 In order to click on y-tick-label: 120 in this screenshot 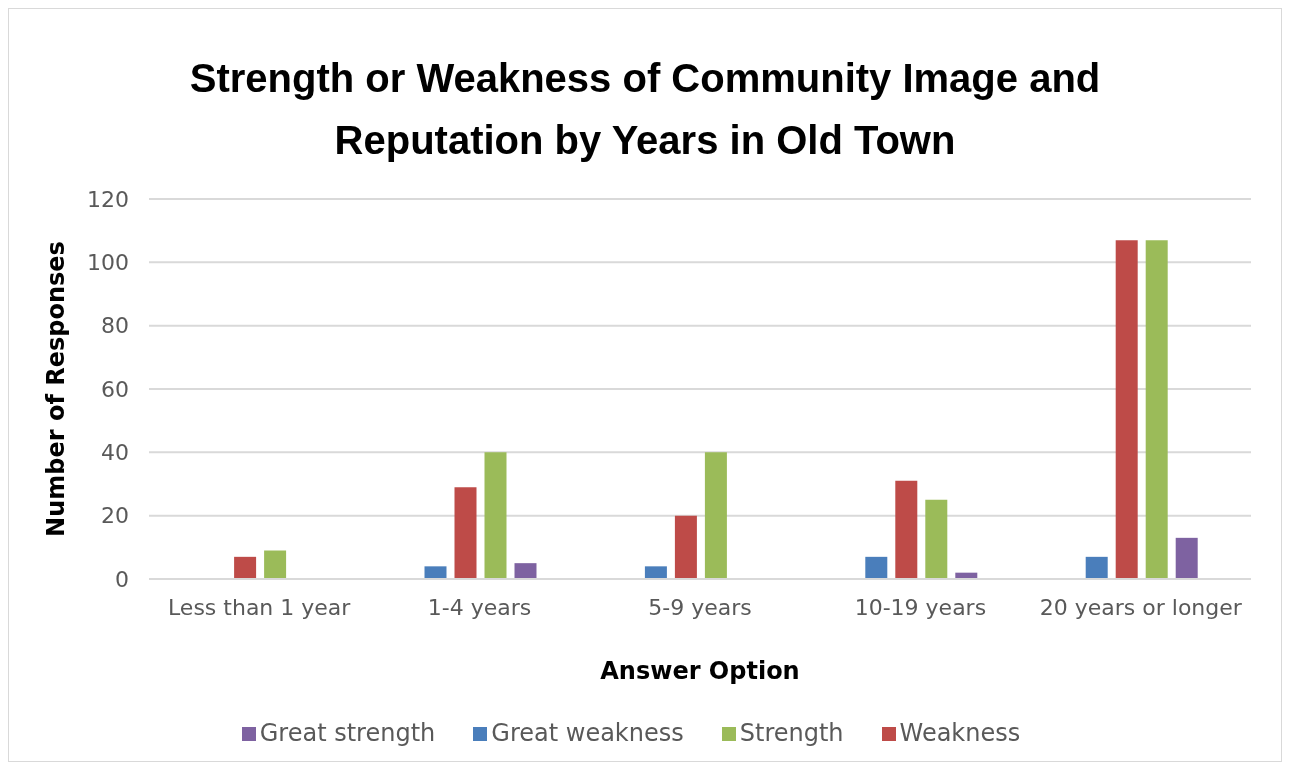, I will do `click(108, 199)`.